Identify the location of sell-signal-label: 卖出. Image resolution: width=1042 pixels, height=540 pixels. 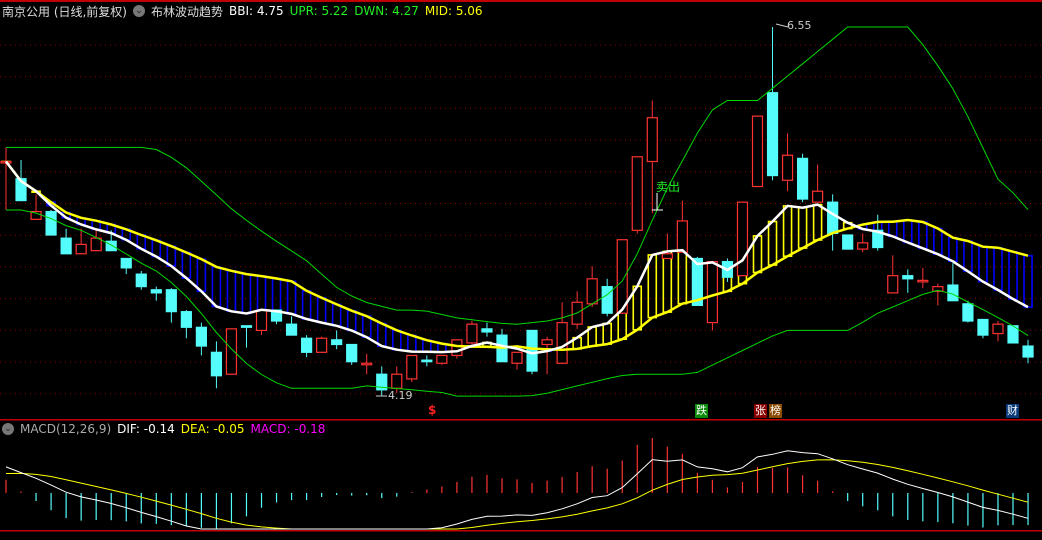
(668, 187).